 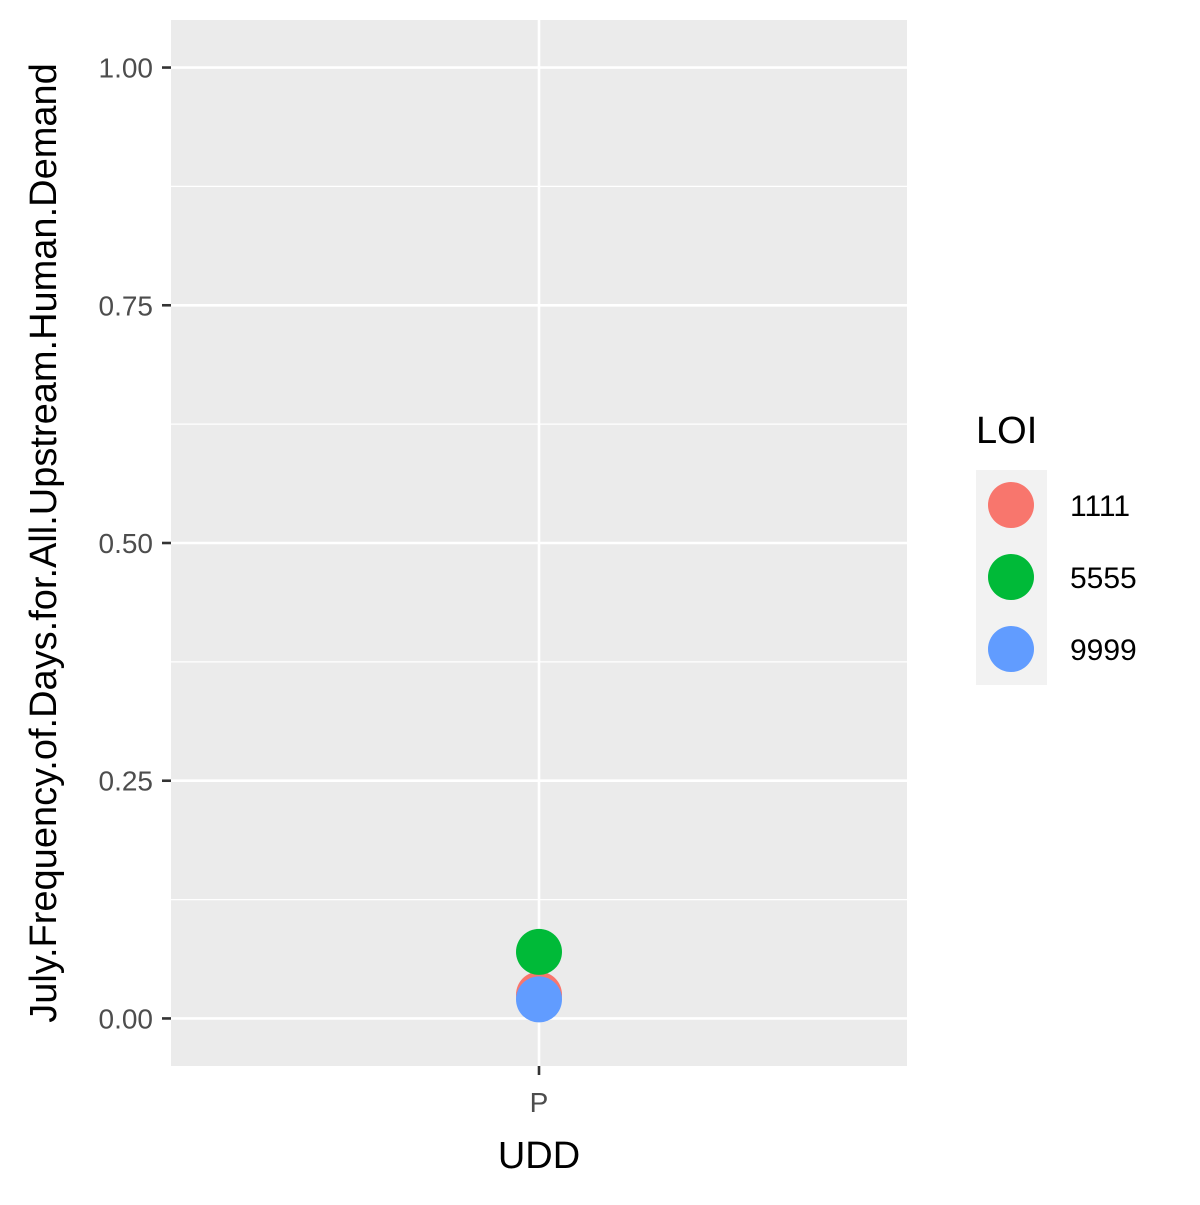 I want to click on x-axis-title: UDD, so click(x=539, y=1156).